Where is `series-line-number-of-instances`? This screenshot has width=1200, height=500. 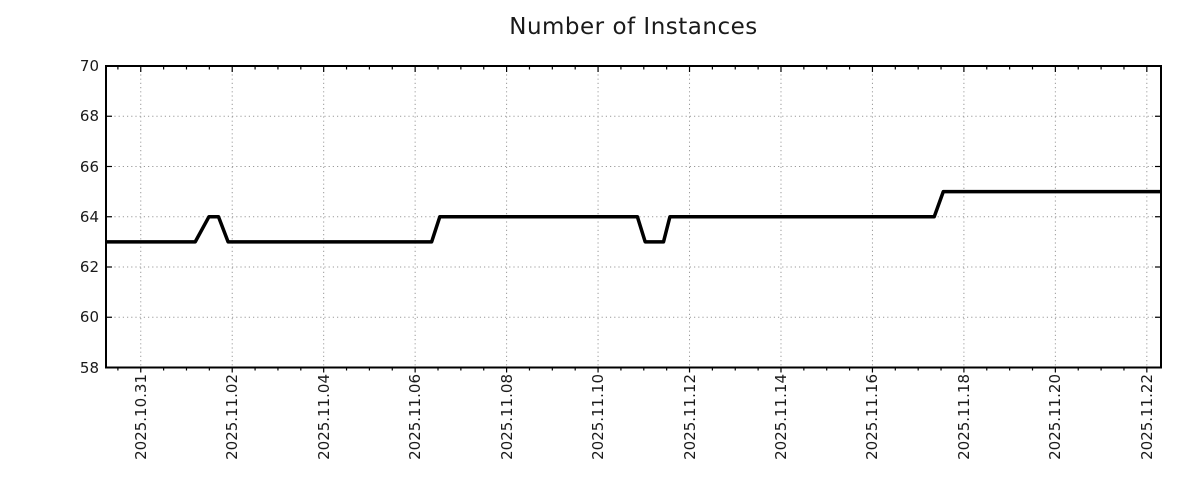 series-line-number-of-instances is located at coordinates (633, 216).